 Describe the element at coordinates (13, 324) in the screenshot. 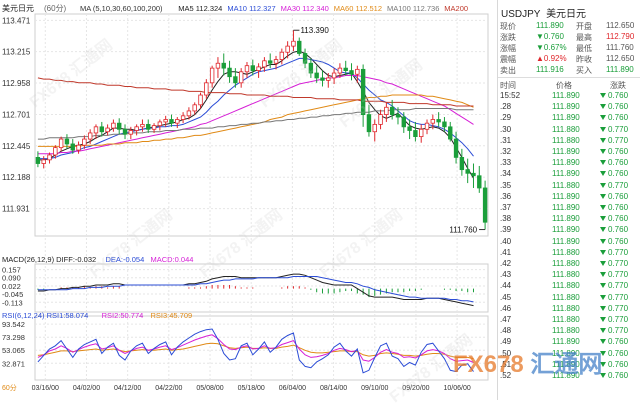

I see `rsi-tick-label: 93.542` at that location.